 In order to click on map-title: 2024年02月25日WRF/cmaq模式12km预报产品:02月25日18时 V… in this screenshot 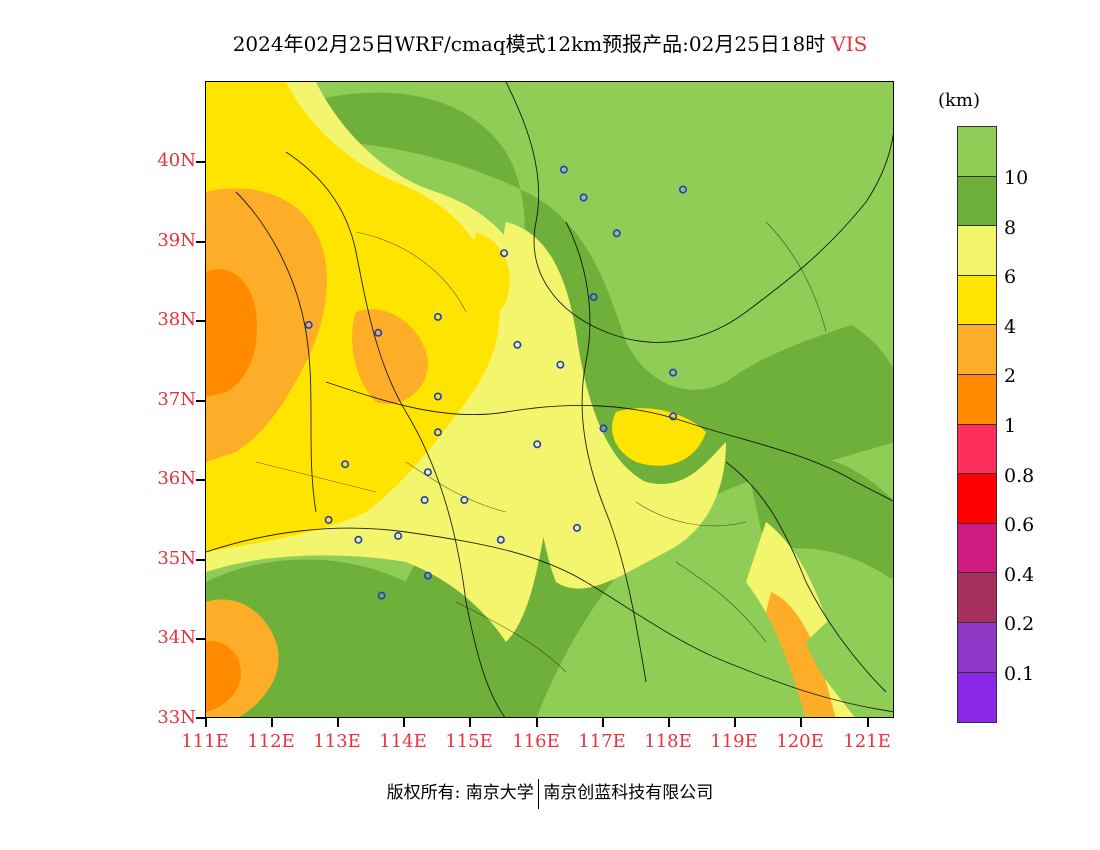, I will do `click(550, 42)`.